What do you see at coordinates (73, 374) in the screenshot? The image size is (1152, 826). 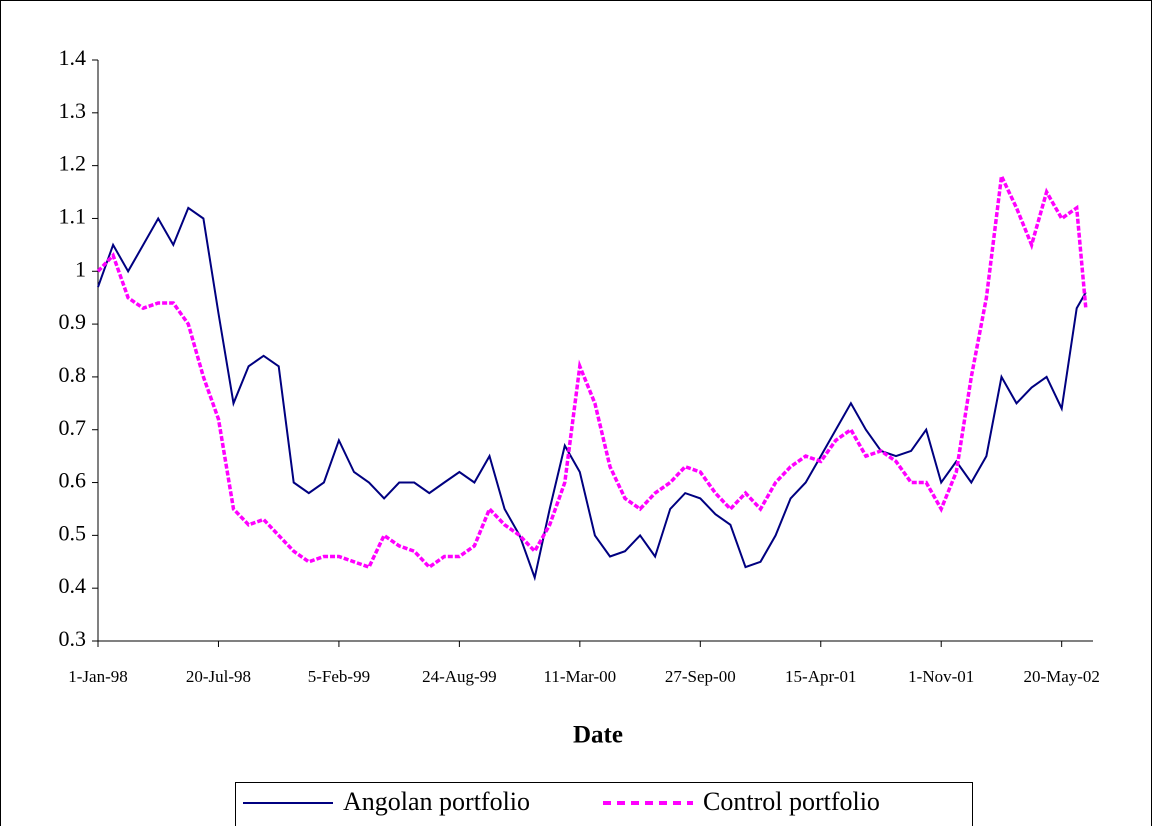 I see `y-tick-label: 0.8` at bounding box center [73, 374].